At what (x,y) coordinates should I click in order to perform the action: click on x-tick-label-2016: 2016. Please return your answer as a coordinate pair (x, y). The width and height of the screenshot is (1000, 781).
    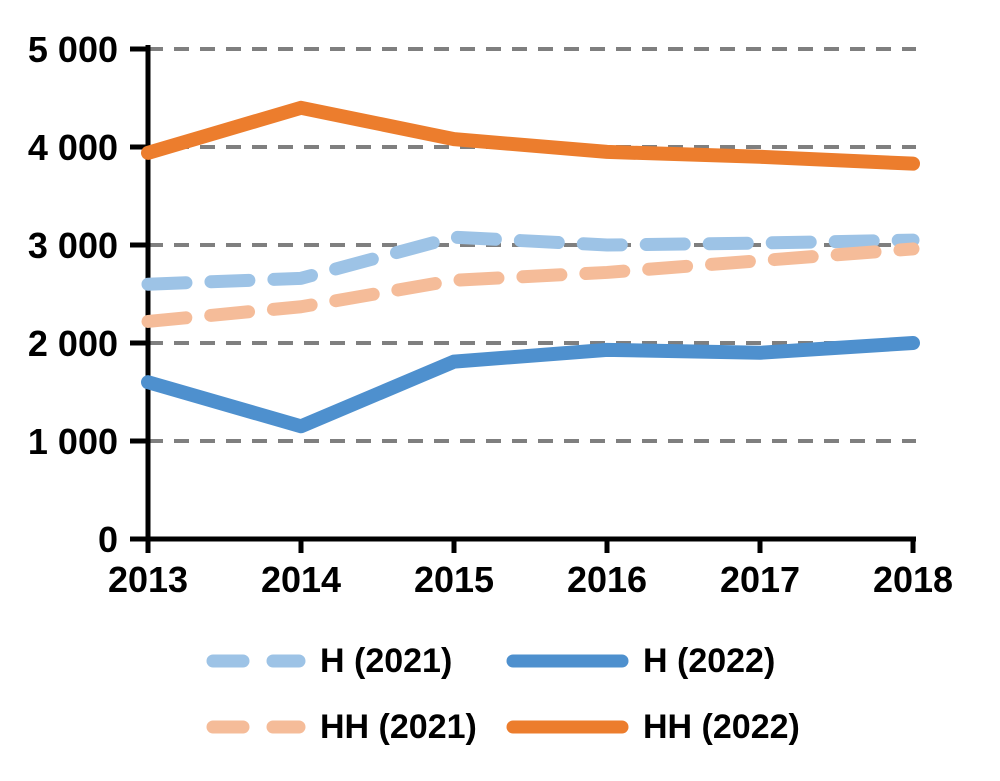
    Looking at the image, I should click on (607, 579).